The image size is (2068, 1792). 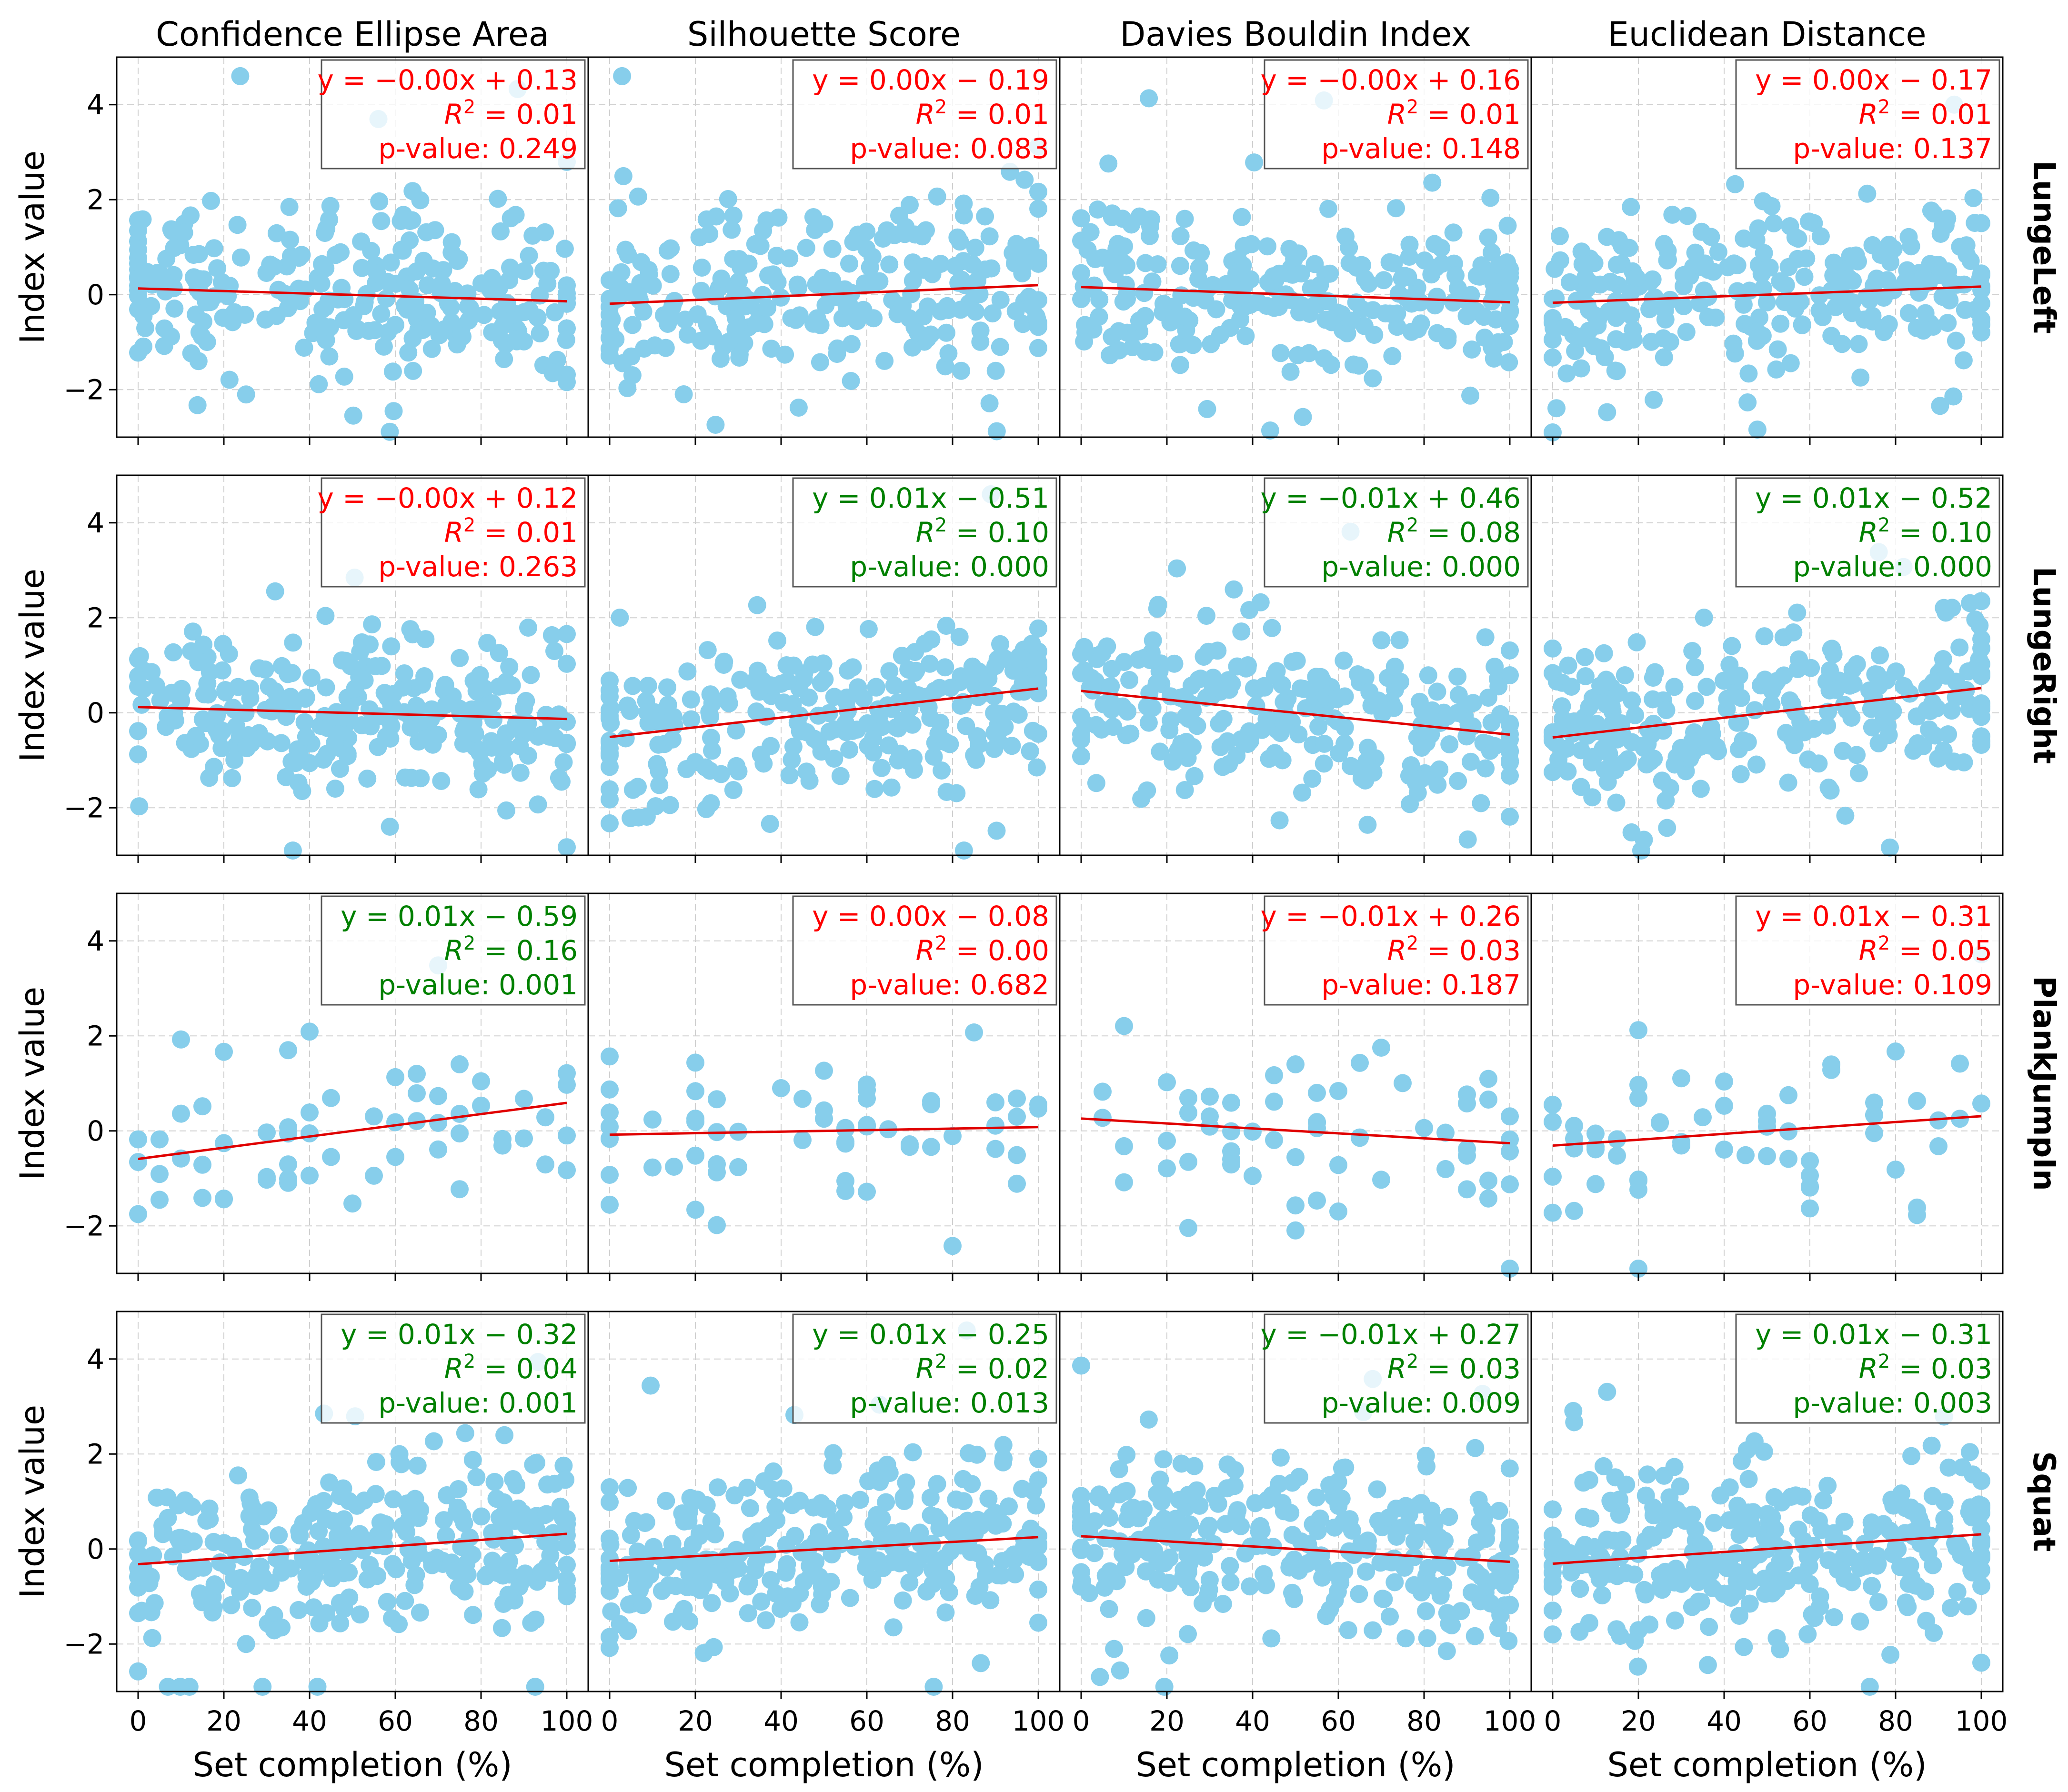 I want to click on xtick-label: 80, so click(x=481, y=1721).